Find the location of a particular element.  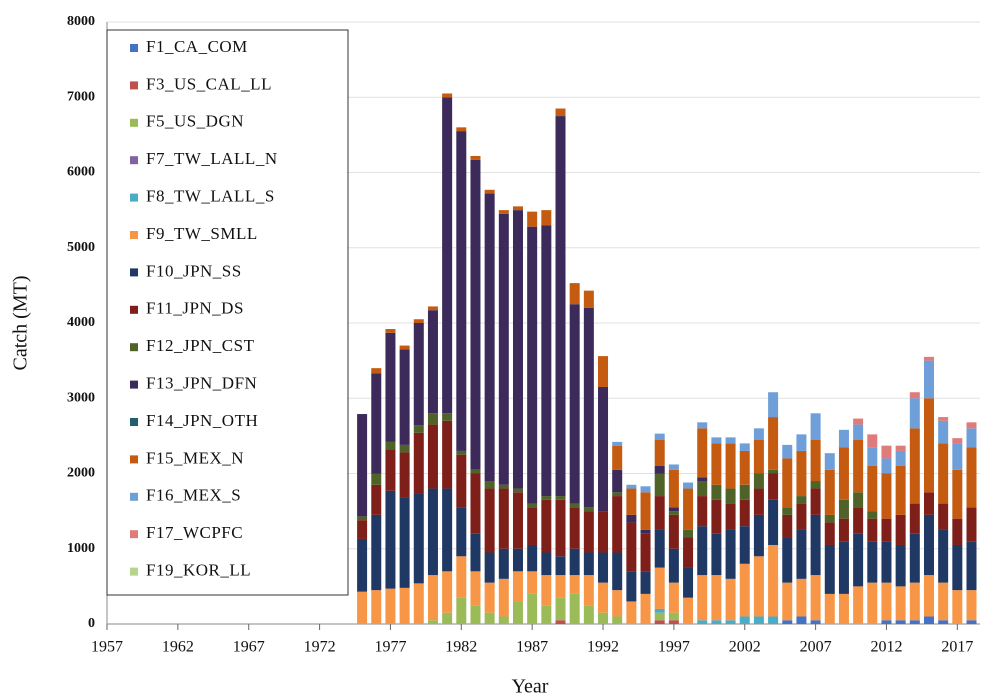

legend-label: F16_MEX_S is located at coordinates (193, 495).